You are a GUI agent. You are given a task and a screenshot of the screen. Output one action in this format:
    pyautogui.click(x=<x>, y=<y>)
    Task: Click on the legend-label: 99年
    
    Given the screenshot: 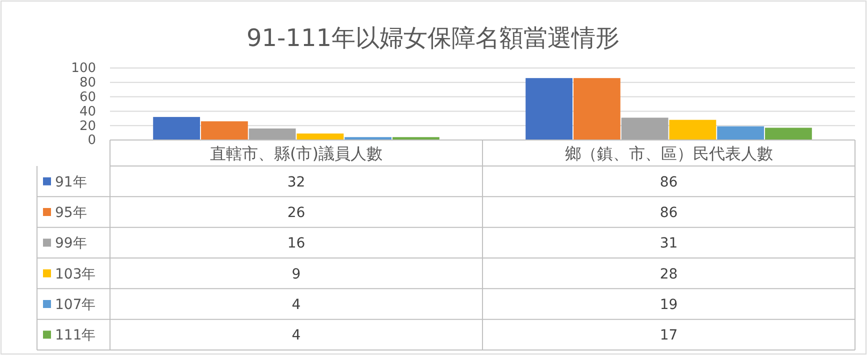 What is the action you would take?
    pyautogui.click(x=71, y=244)
    